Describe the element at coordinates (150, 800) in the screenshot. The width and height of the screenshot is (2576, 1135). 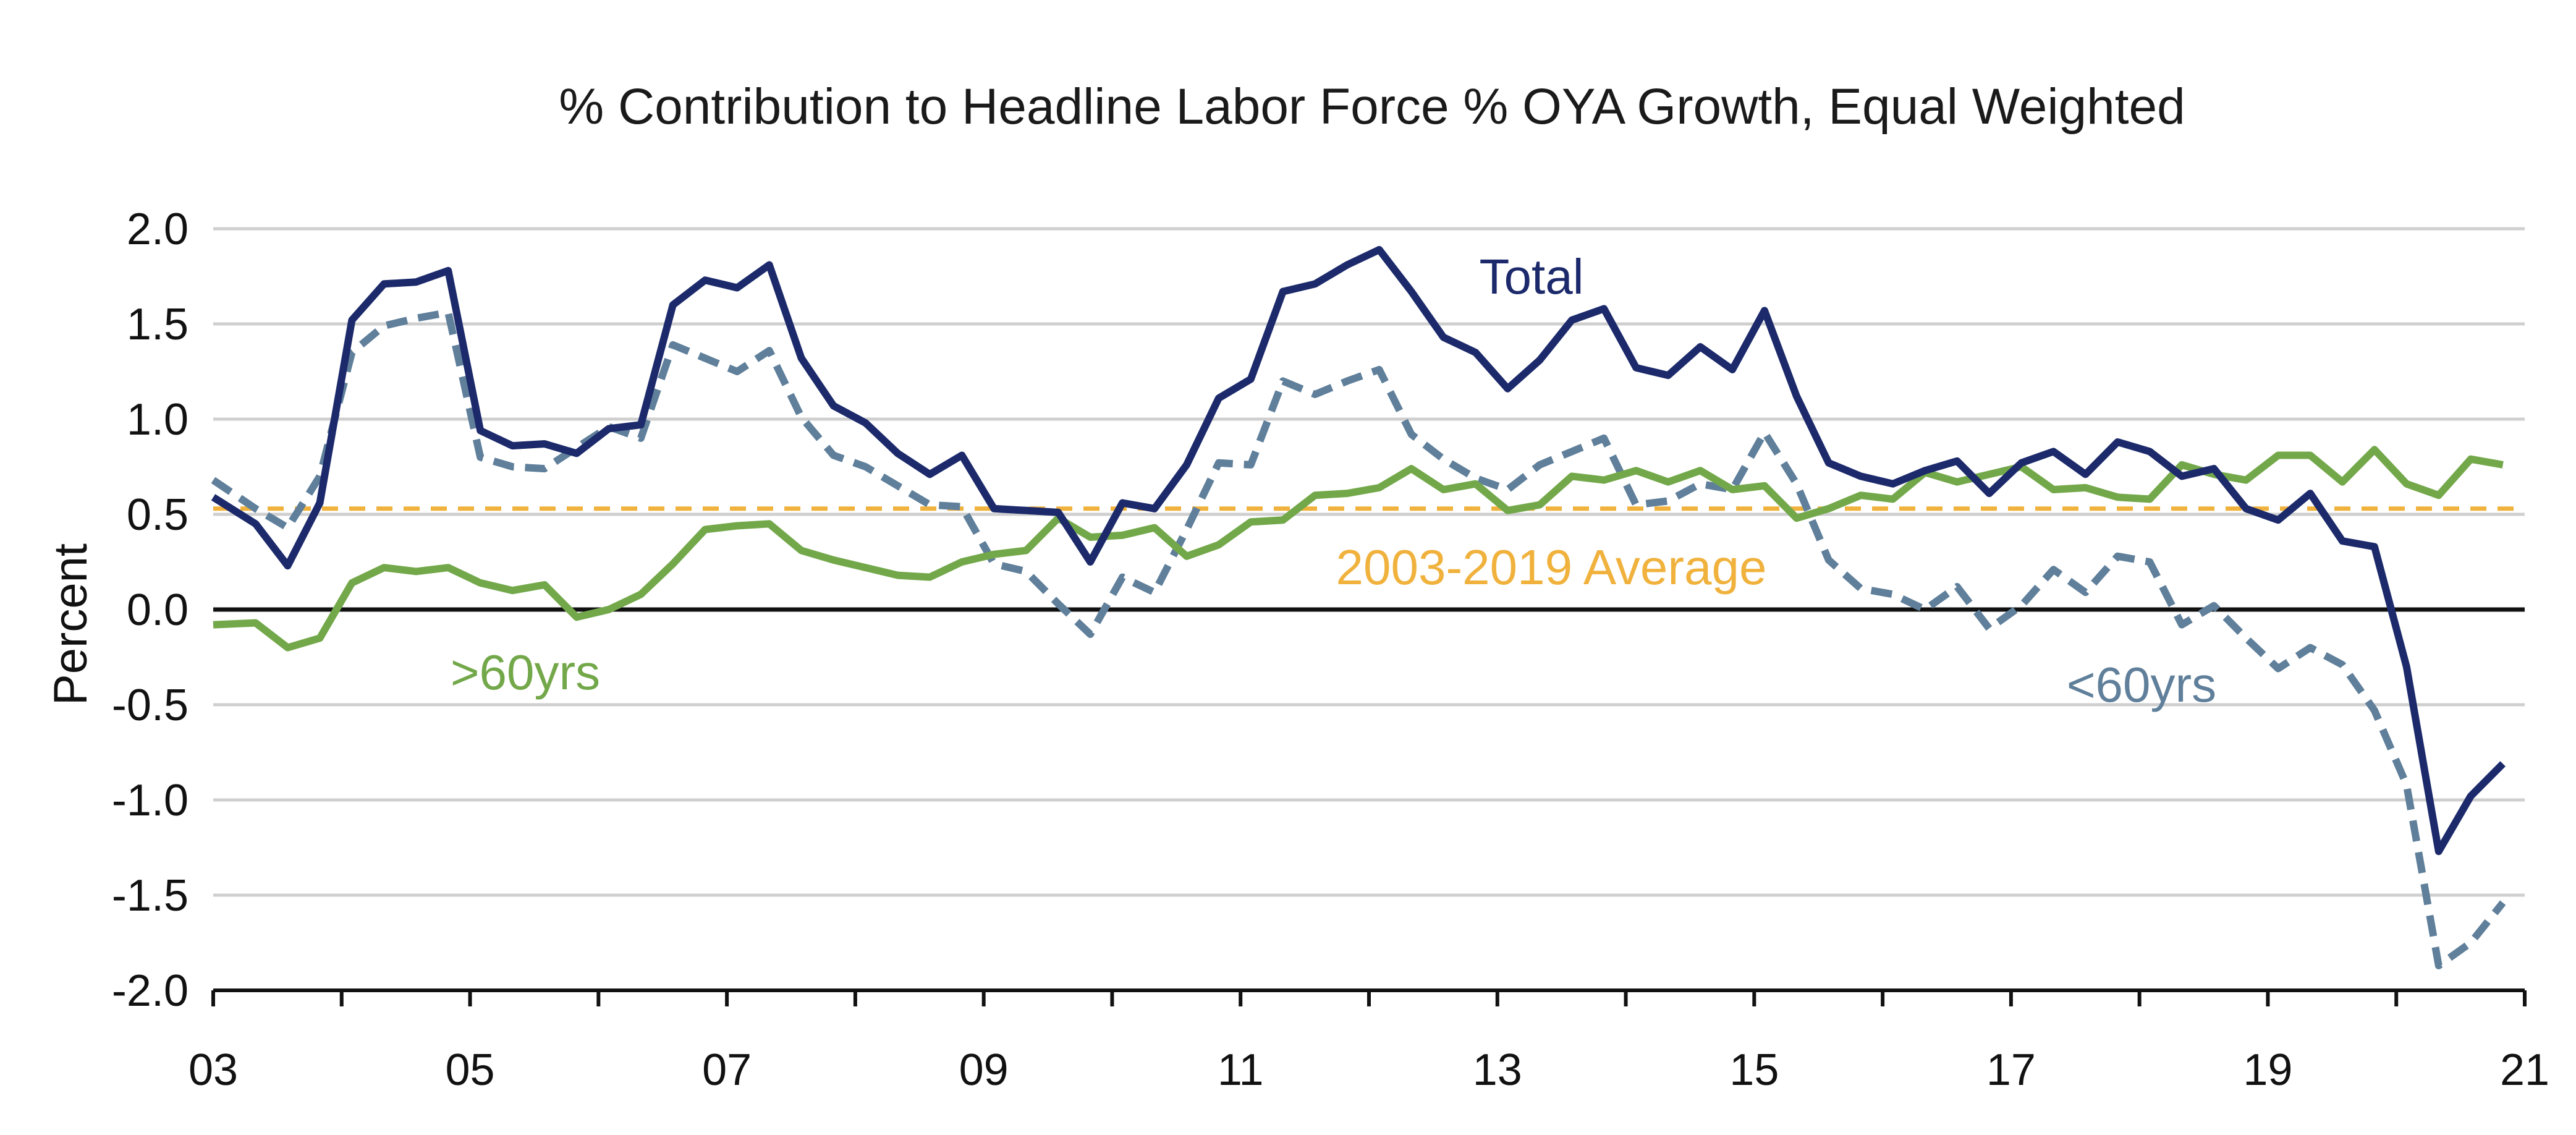
I see `y-tick-label: -1.0` at that location.